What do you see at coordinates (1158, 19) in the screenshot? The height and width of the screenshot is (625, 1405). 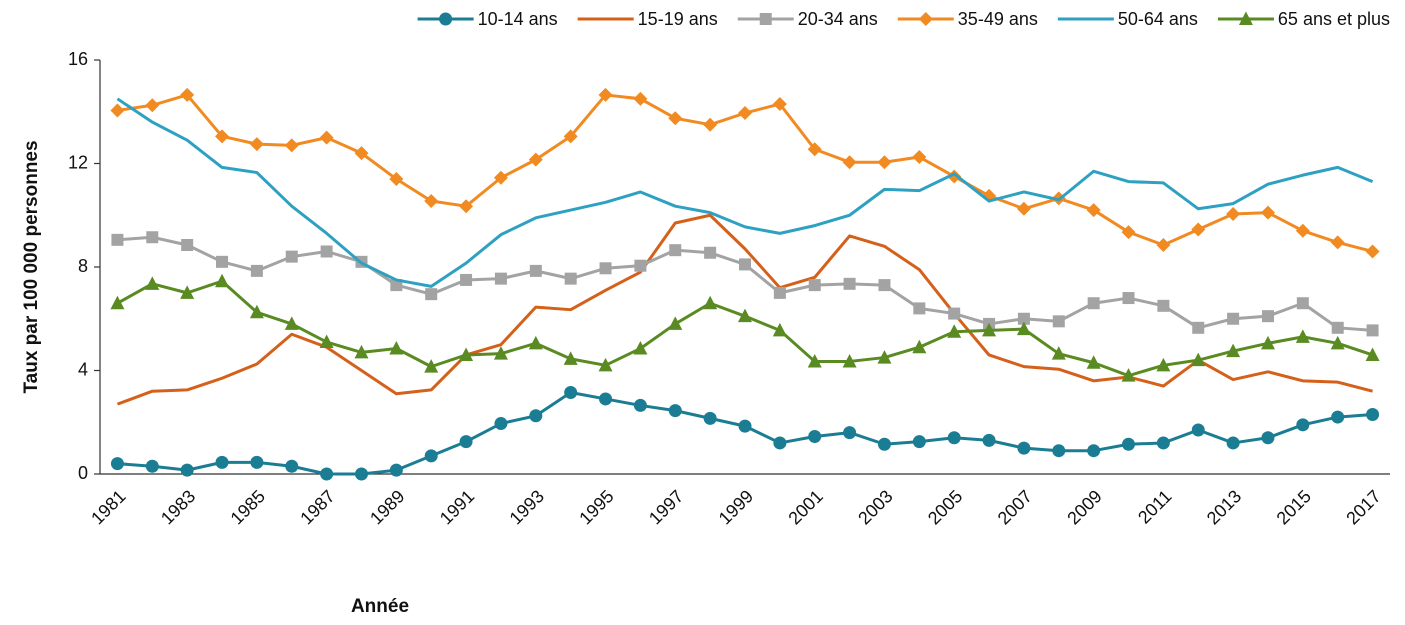 I see `legend-label: 50-64 ans` at bounding box center [1158, 19].